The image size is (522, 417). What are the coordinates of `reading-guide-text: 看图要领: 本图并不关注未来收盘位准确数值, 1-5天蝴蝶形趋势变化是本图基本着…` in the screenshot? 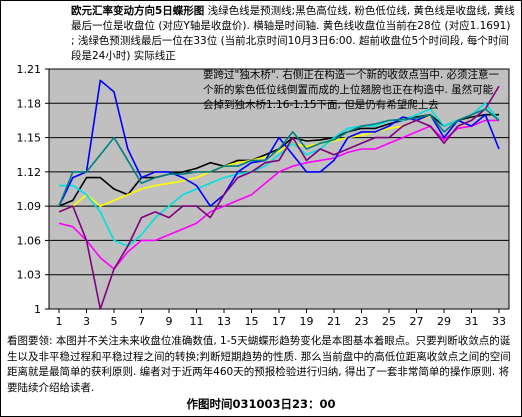 It's located at (259, 364).